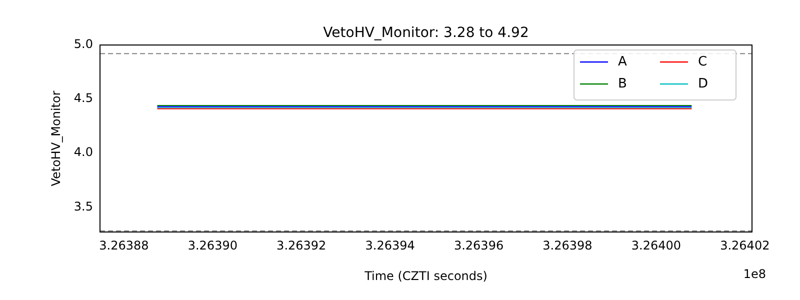 The image size is (800, 300). I want to click on y-axis-title: VetoHV_Monitor, so click(56, 138).